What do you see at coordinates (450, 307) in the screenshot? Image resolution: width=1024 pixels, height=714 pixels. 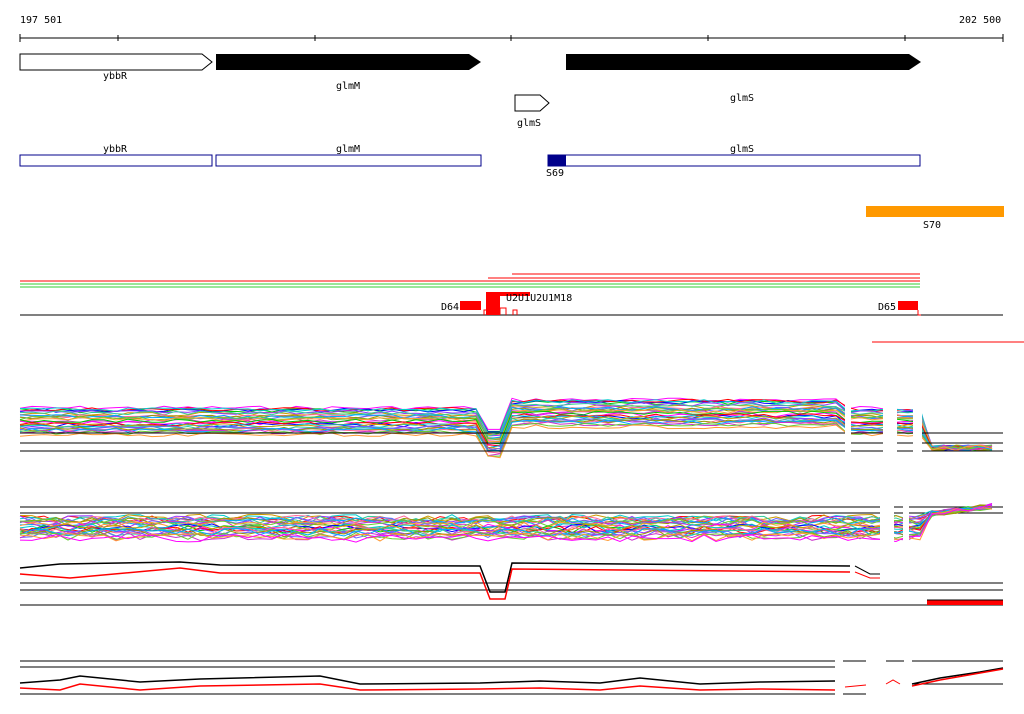 I see `domain-label: D64` at bounding box center [450, 307].